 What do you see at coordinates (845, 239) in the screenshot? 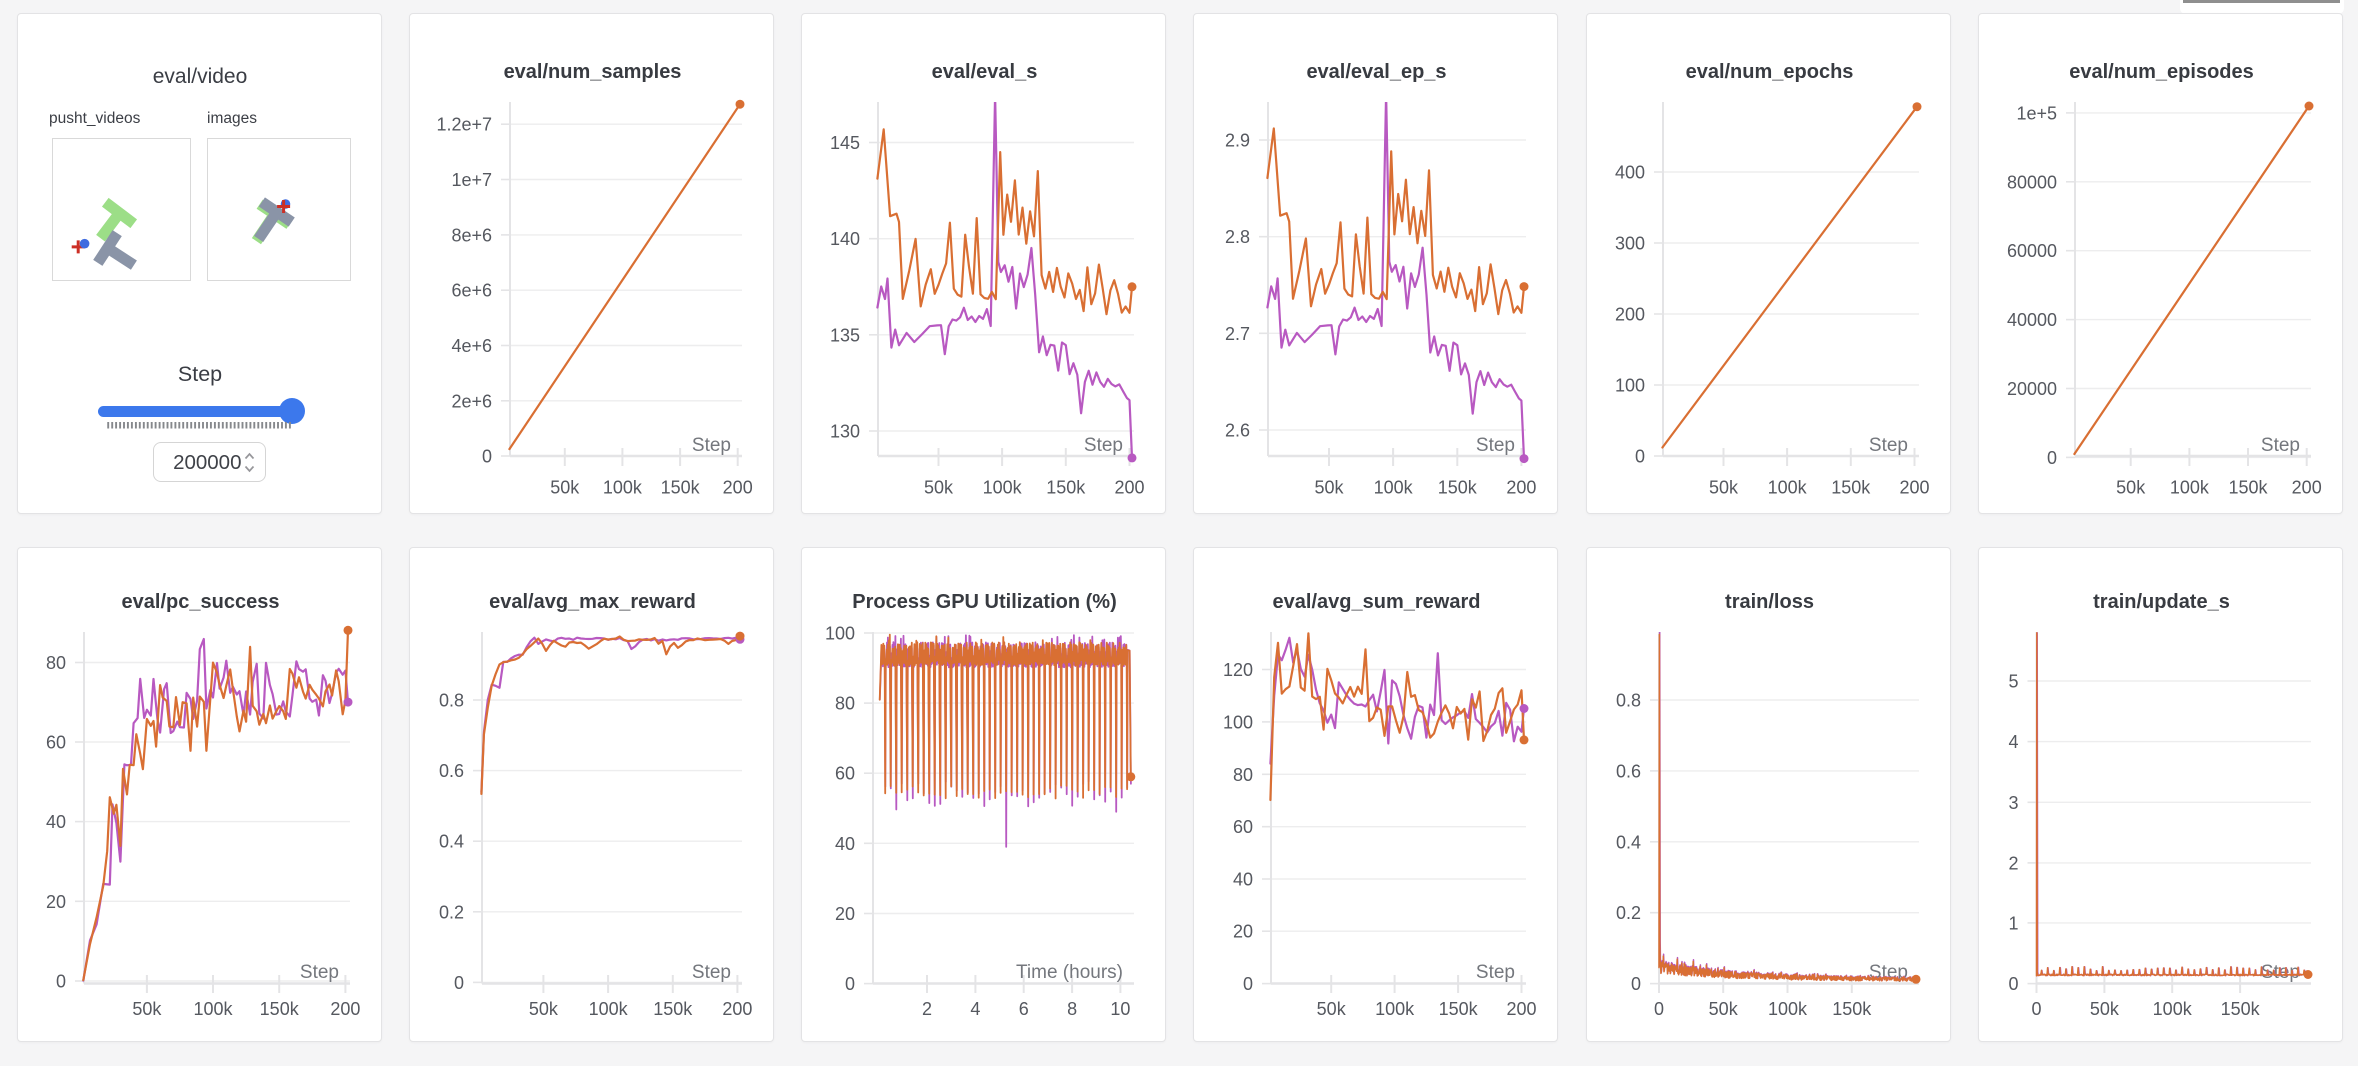
I see `svg-text: 140` at bounding box center [845, 239].